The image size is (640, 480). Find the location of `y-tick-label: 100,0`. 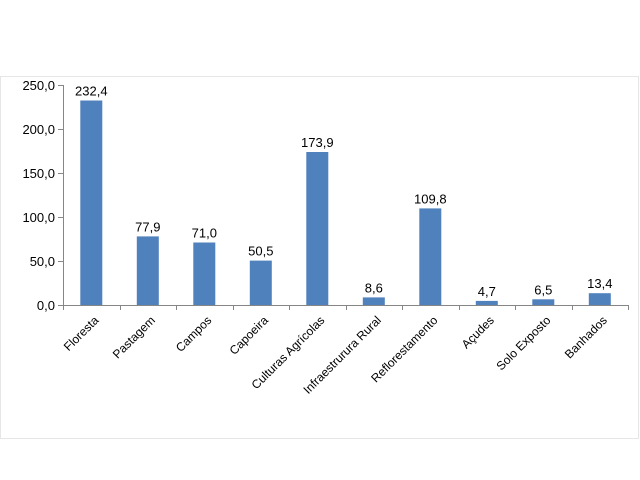

y-tick-label: 100,0 is located at coordinates (38, 217).